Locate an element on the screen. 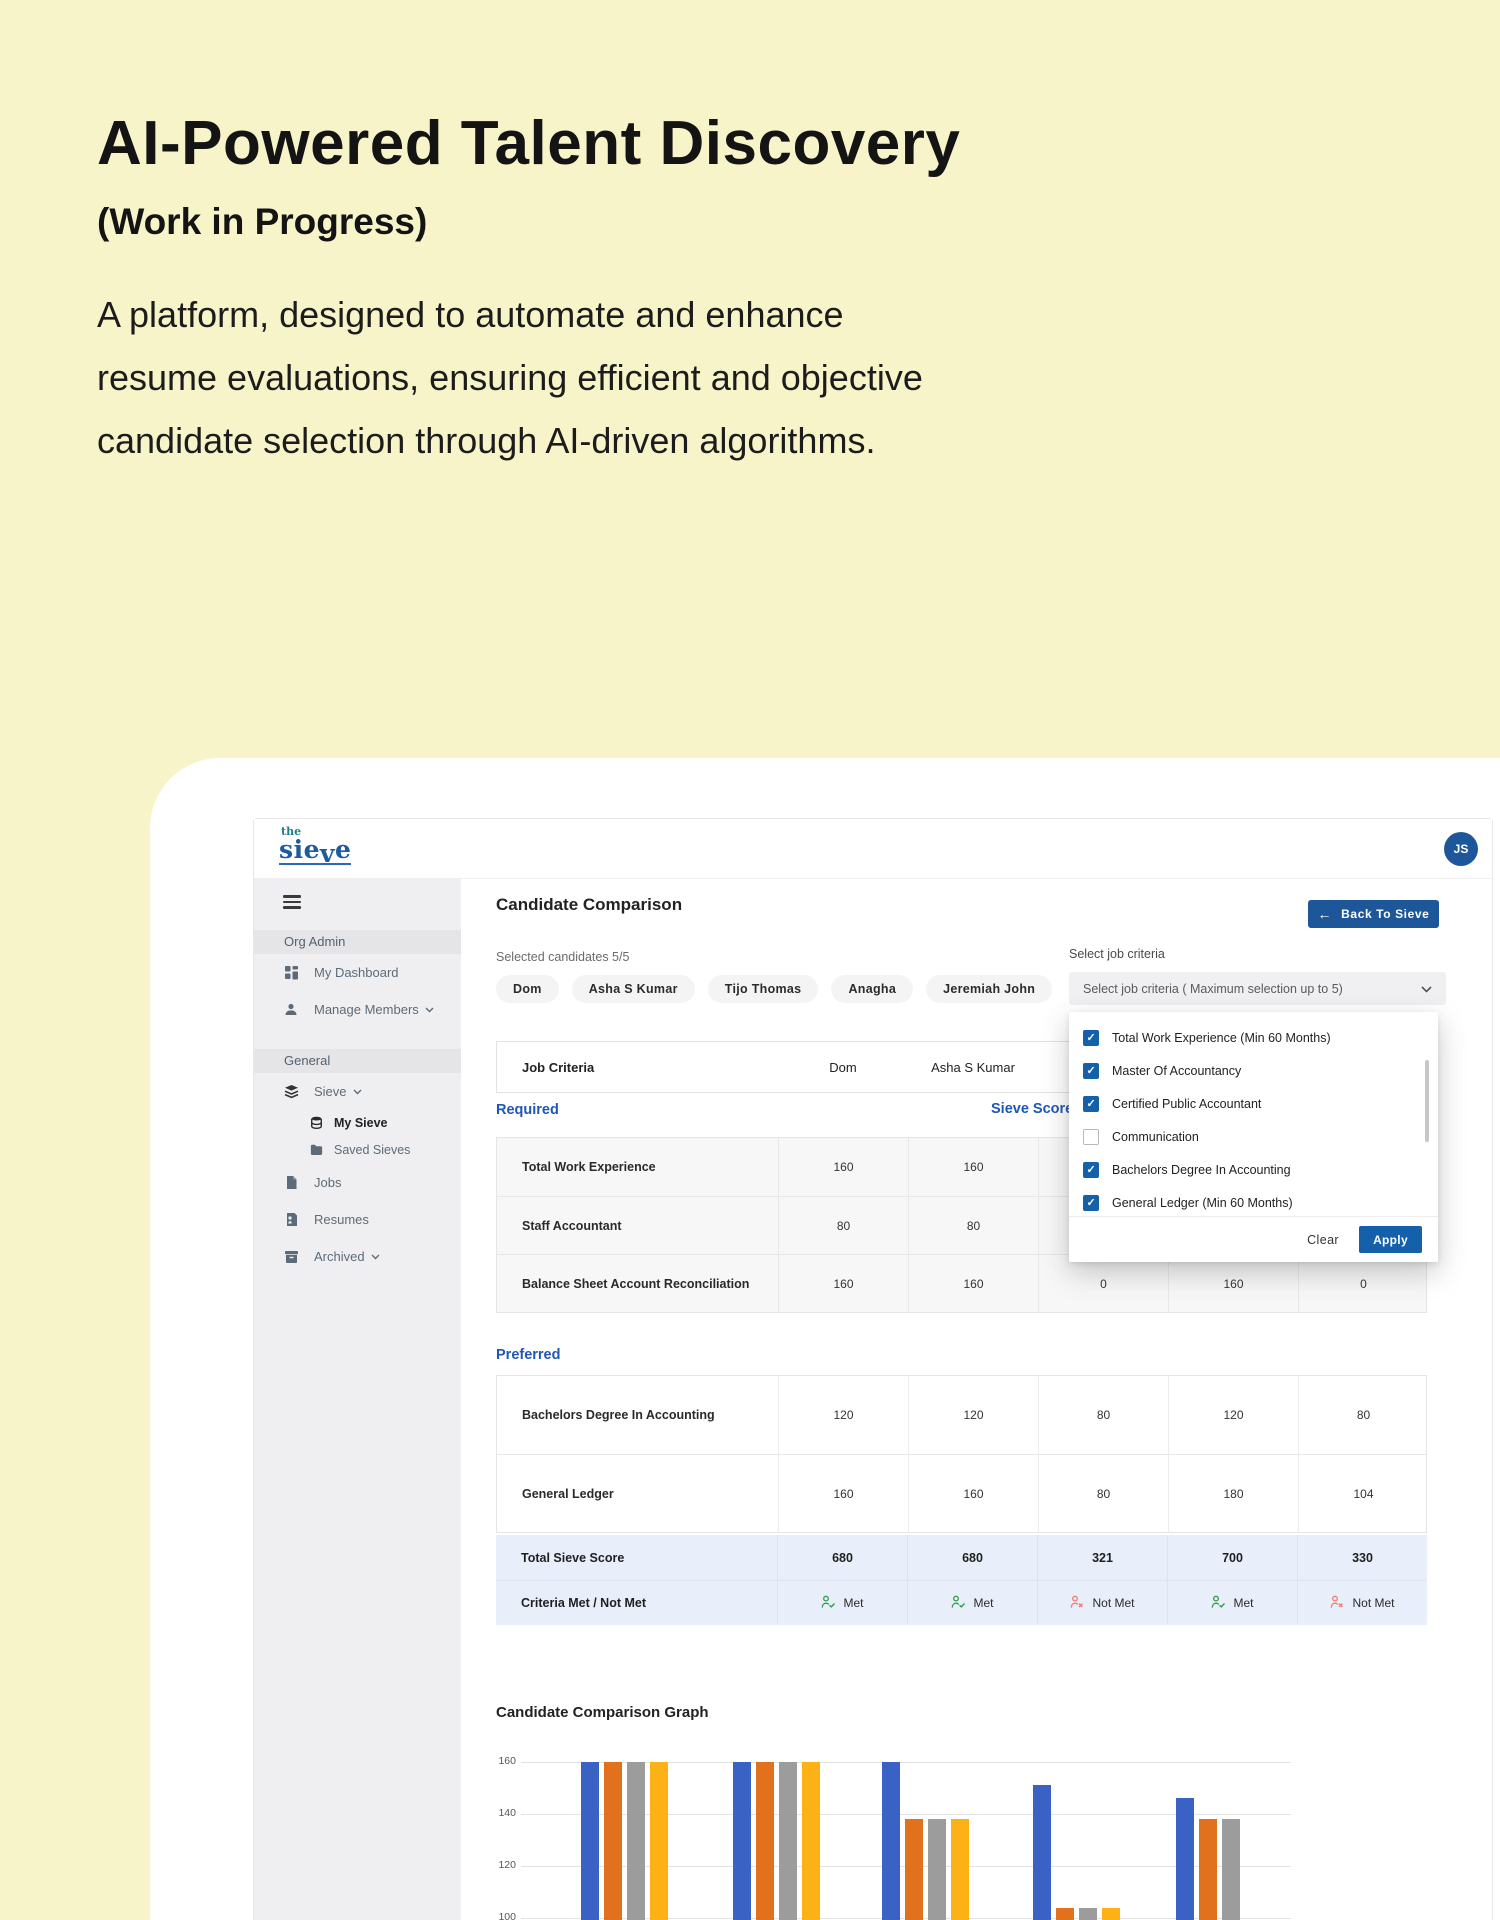  back-to-sieve-button: ← Back To Sieve is located at coordinates (1373, 914).